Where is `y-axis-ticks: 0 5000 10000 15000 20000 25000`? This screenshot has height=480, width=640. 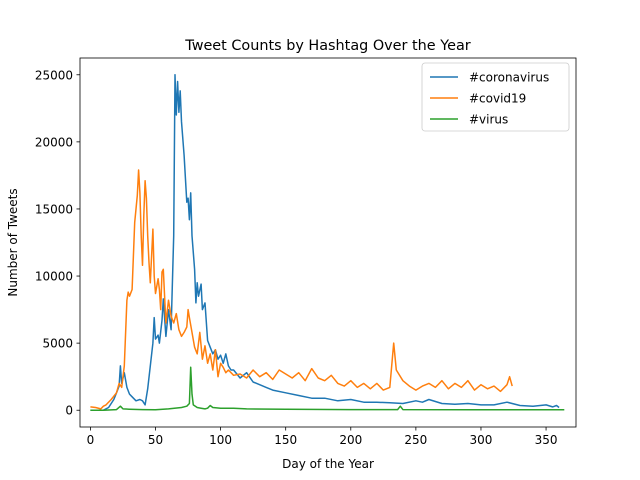 y-axis-ticks: 0 5000 10000 15000 20000 25000 is located at coordinates (57, 243).